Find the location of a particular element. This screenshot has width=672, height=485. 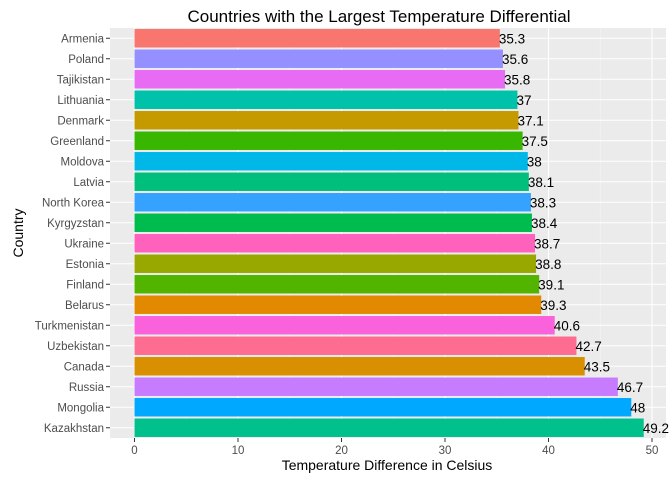

data-label: 43.5 is located at coordinates (597, 366).